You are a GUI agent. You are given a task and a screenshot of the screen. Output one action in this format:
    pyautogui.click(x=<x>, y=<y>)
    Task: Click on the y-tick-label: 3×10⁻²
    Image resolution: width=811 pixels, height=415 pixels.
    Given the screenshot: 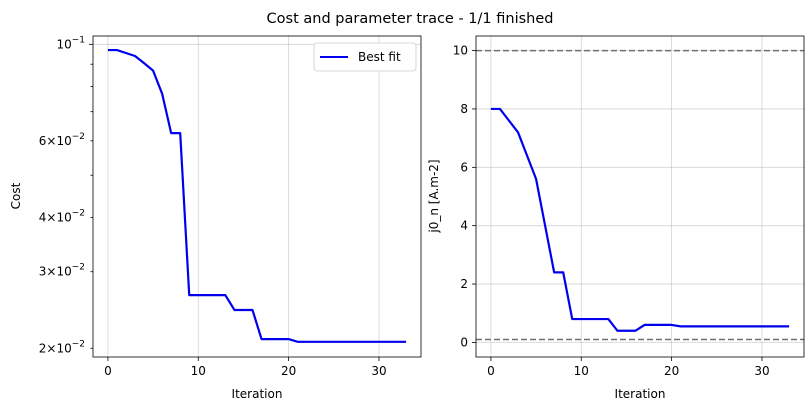 What is the action you would take?
    pyautogui.click(x=62, y=271)
    